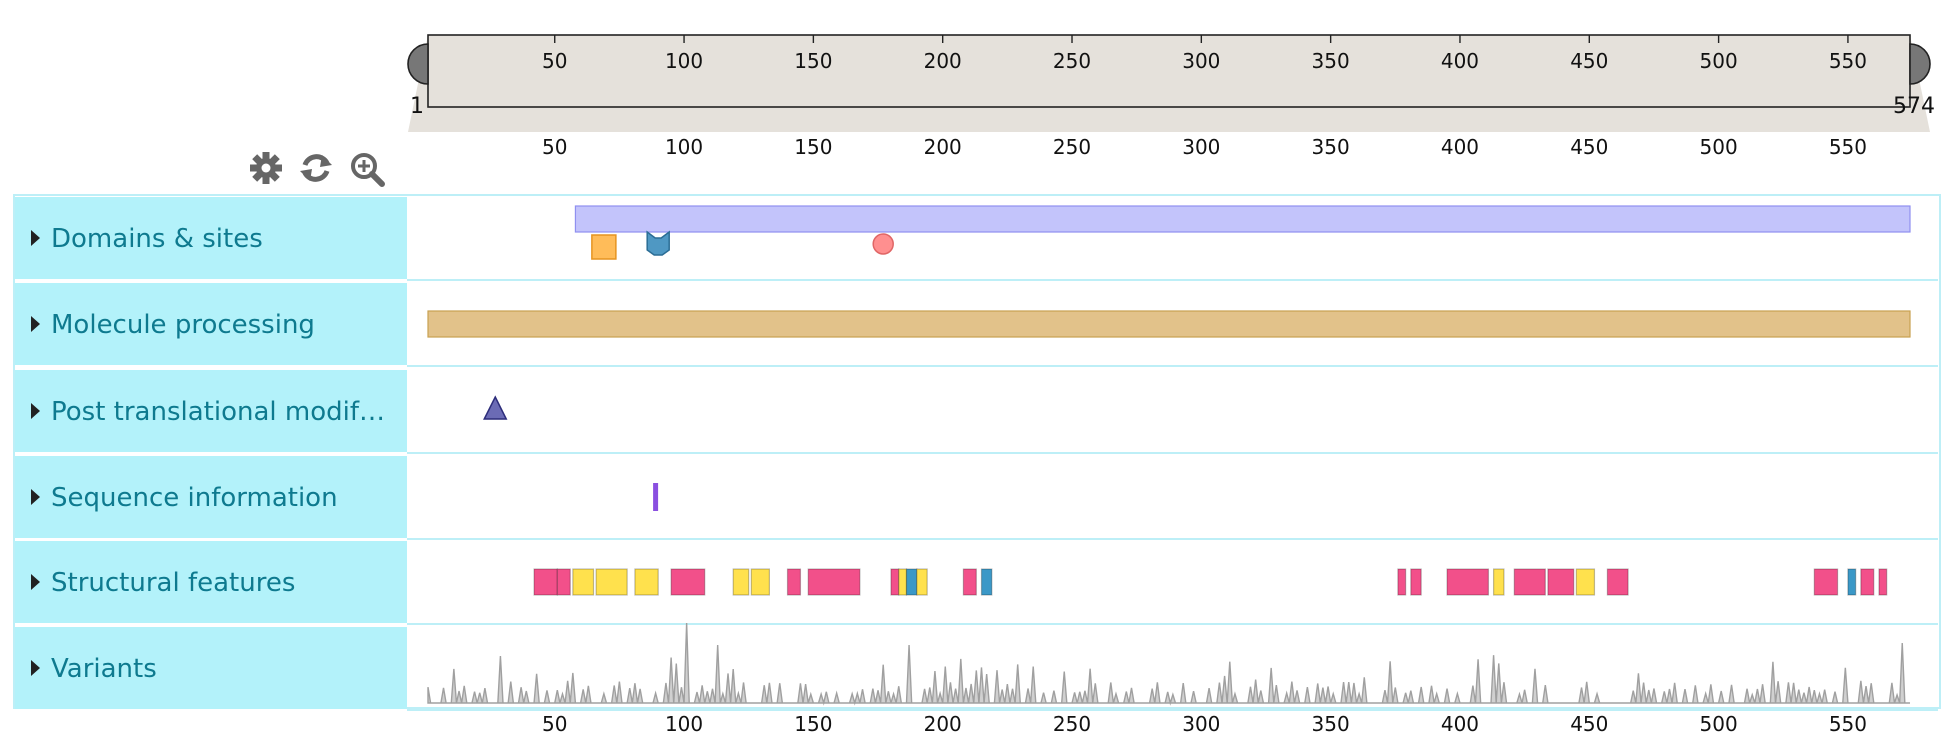 The width and height of the screenshot is (1955, 754). What do you see at coordinates (1331, 61) in the screenshot?
I see `navigator-tick-label: 350` at bounding box center [1331, 61].